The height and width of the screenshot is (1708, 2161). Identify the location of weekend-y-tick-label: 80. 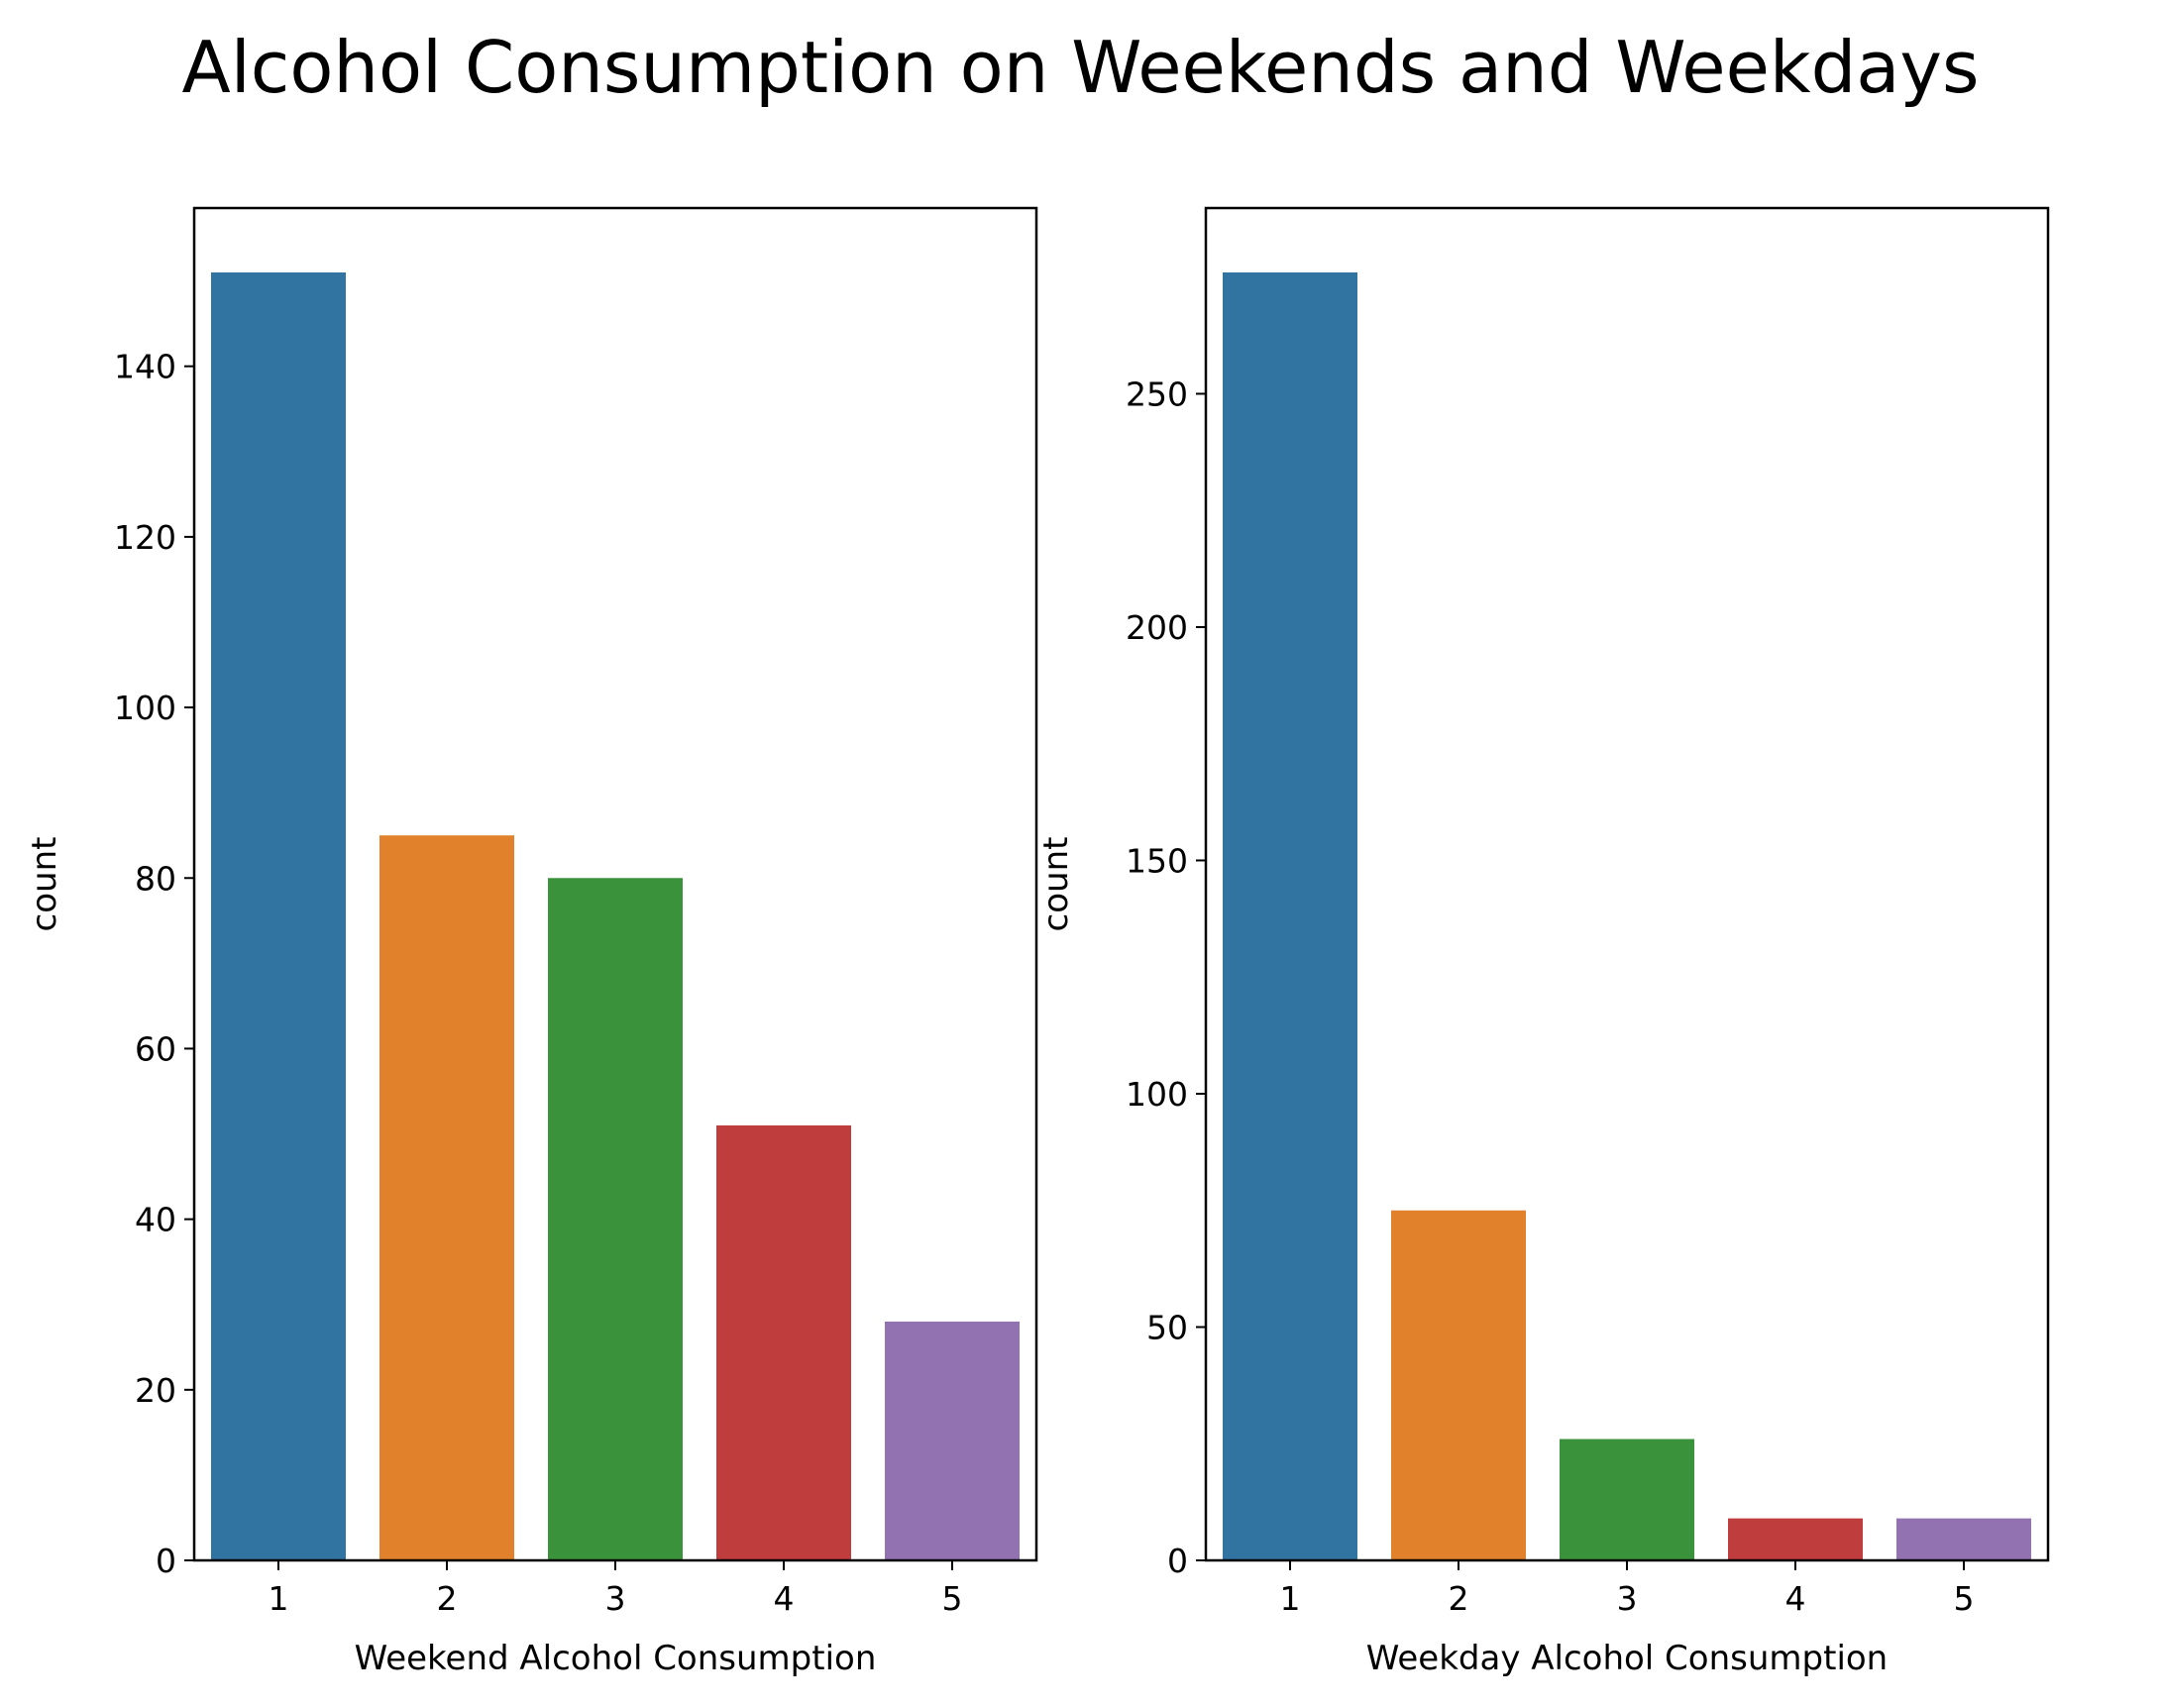
(155, 878).